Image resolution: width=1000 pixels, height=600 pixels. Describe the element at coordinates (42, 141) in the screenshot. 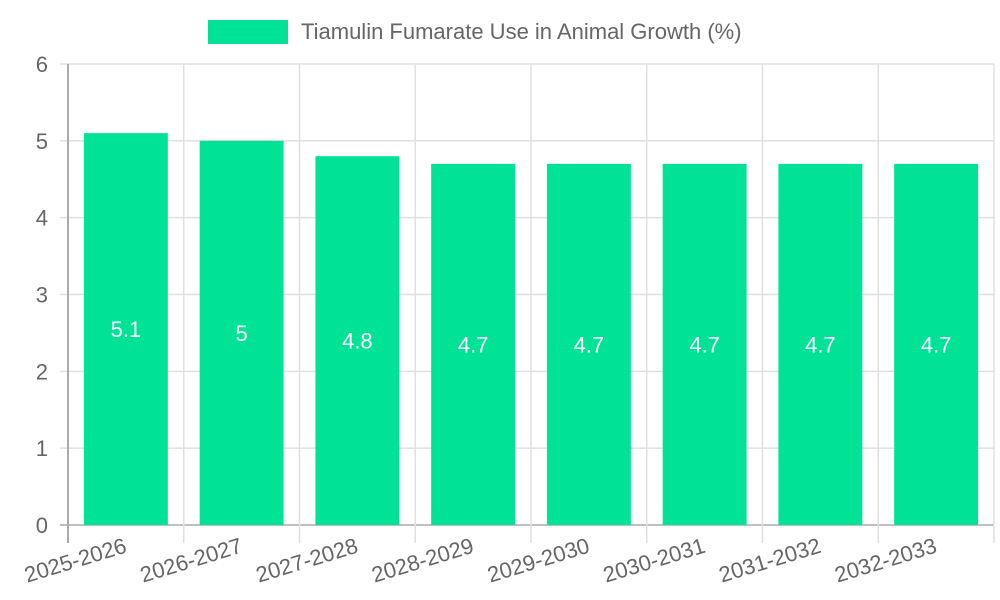

I see `y-tick-label: 5` at that location.